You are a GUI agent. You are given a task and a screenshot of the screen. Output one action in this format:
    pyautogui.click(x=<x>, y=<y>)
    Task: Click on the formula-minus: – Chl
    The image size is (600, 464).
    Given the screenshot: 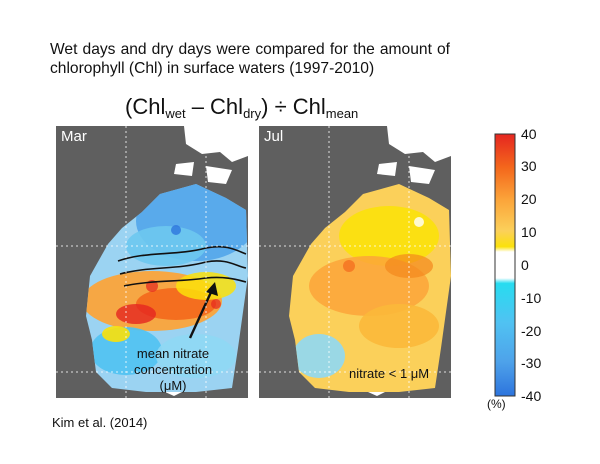 What is the action you would take?
    pyautogui.click(x=214, y=106)
    